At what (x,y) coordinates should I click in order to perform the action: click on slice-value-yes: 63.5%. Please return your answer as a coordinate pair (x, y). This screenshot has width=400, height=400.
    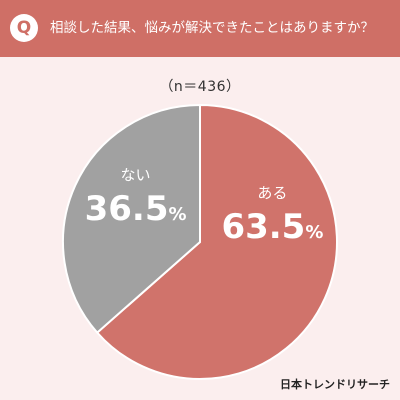
    Looking at the image, I should click on (272, 227).